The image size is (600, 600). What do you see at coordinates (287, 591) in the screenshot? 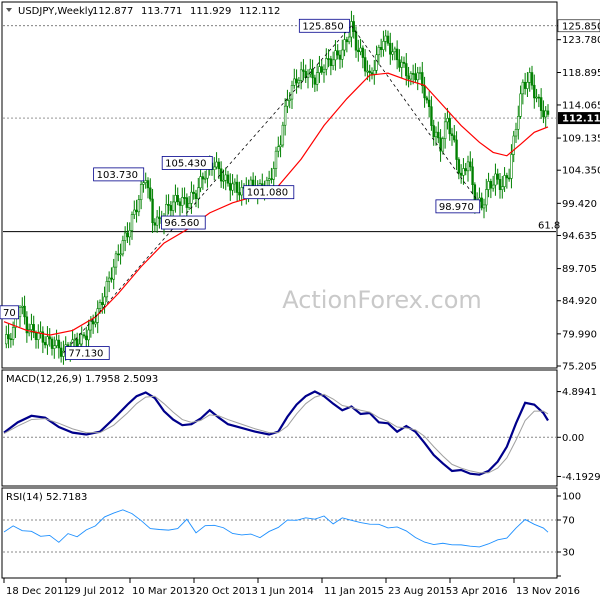
I see `x-tick-label: 1 Jun 2014` at bounding box center [287, 591].